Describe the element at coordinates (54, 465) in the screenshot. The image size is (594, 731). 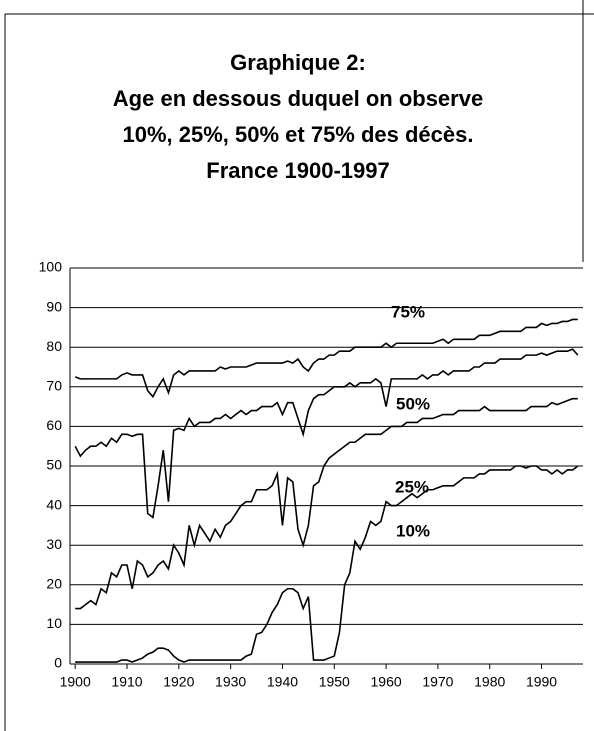
I see `y-tick-label: 50` at that location.